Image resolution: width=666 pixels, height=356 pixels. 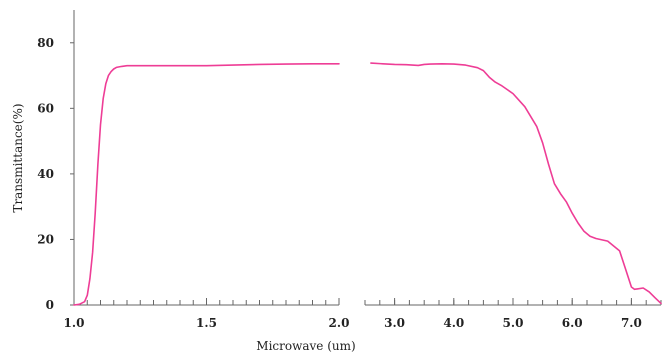 I want to click on y-tick-label: 80, so click(x=45, y=43).